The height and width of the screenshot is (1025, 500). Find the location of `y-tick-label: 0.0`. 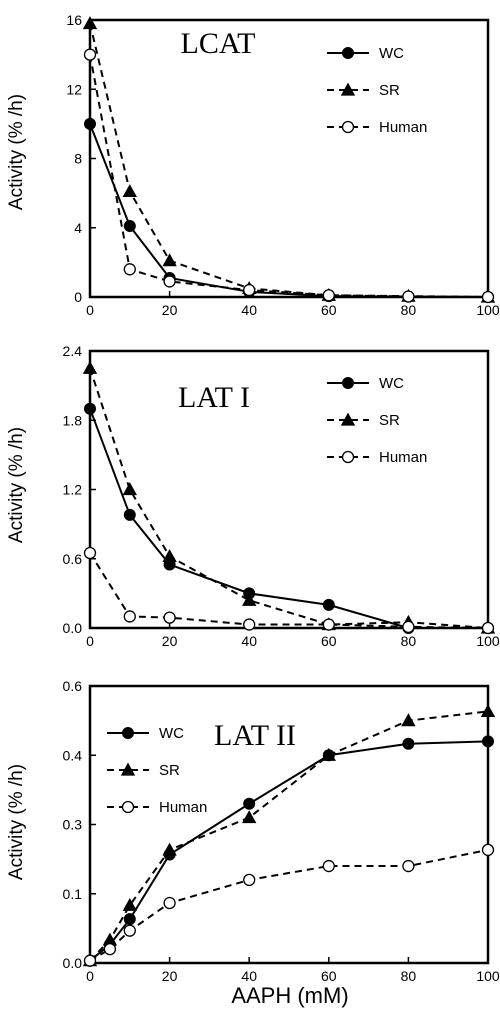

y-tick-label: 0.0 is located at coordinates (73, 963).